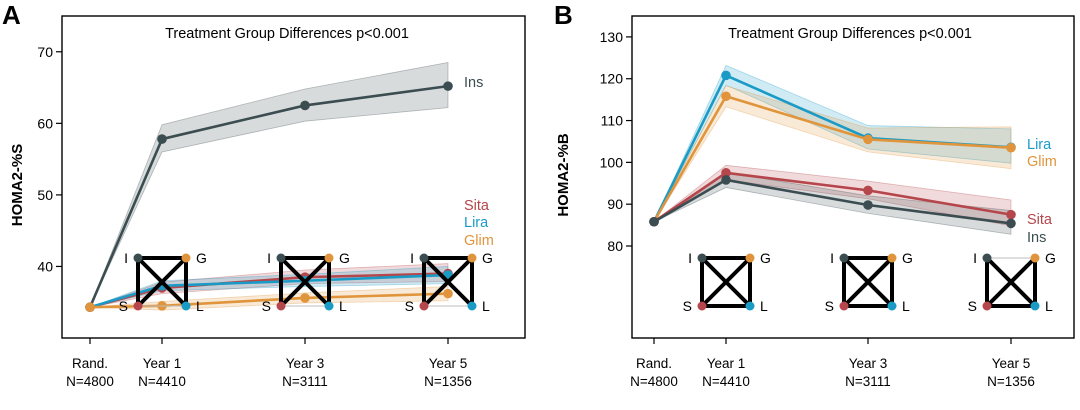  What do you see at coordinates (473, 83) in the screenshot?
I see `panel-a-series-label-ins: Ins` at bounding box center [473, 83].